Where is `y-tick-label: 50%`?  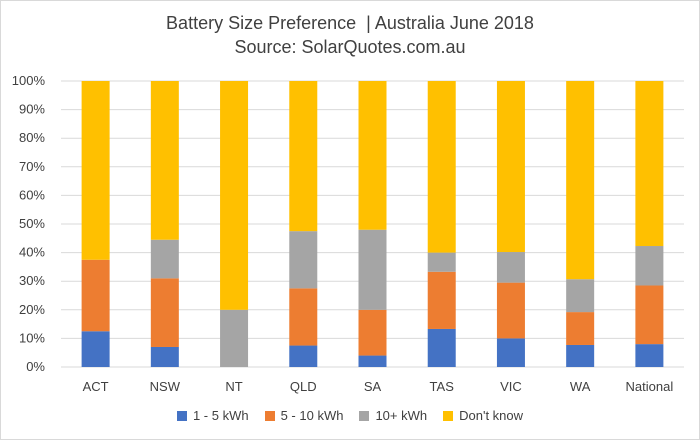
y-tick-label: 50% is located at coordinates (32, 223).